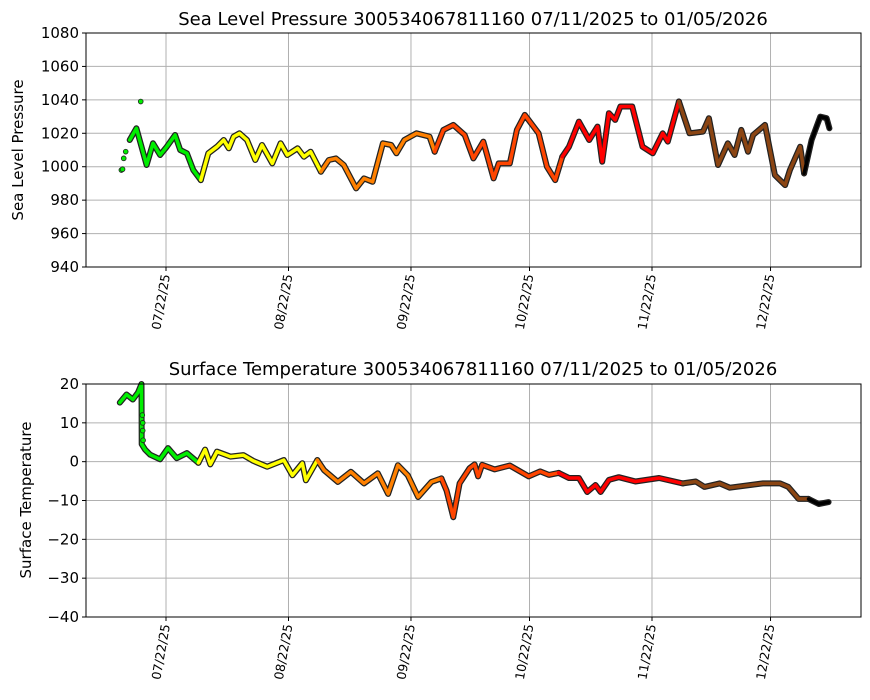  Describe the element at coordinates (60, 33) in the screenshot. I see `y-tick-label: 1080` at that location.